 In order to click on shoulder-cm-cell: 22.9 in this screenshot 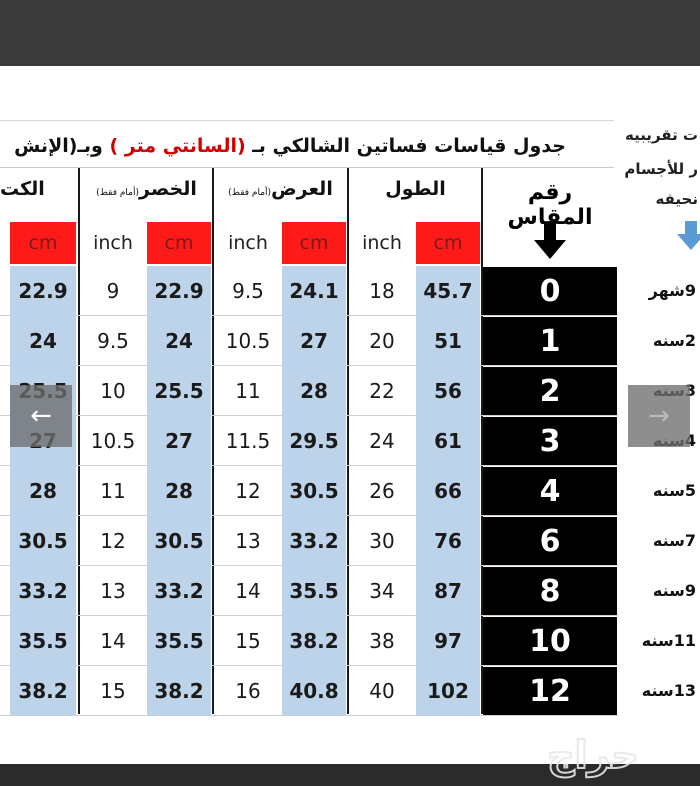, I will do `click(43, 291)`.